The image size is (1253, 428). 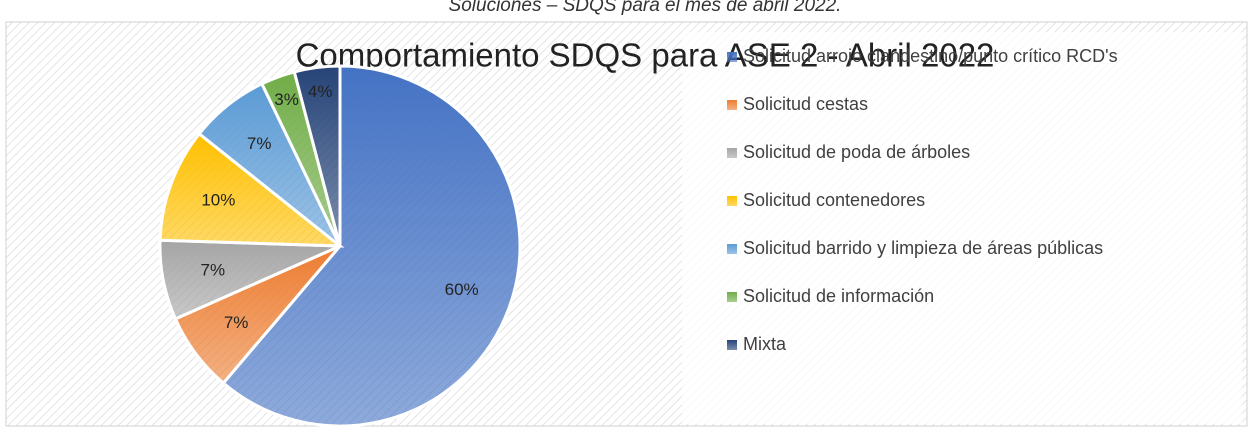 What do you see at coordinates (838, 296) in the screenshot?
I see `legend-label: Solicitud de información` at bounding box center [838, 296].